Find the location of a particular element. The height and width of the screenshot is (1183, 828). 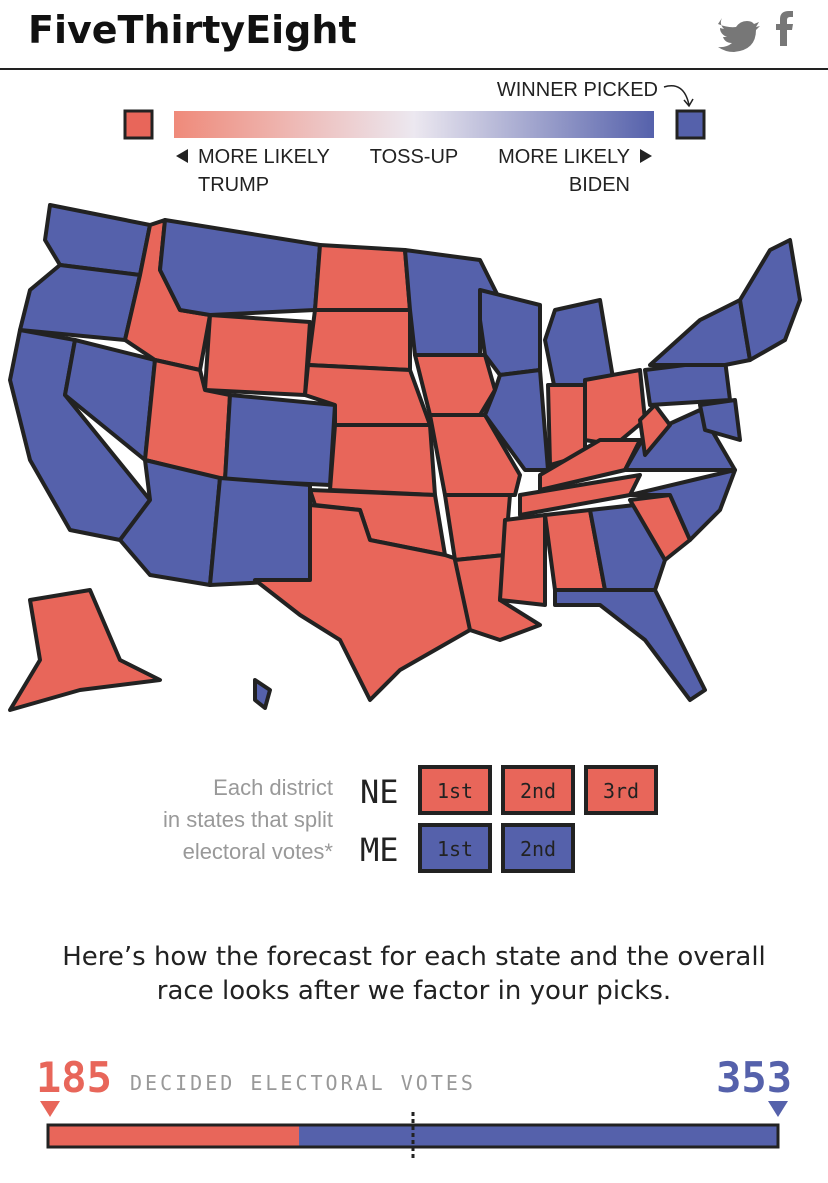

tally-label: DECIDED ELECTORAL VOTES is located at coordinates (303, 1083).